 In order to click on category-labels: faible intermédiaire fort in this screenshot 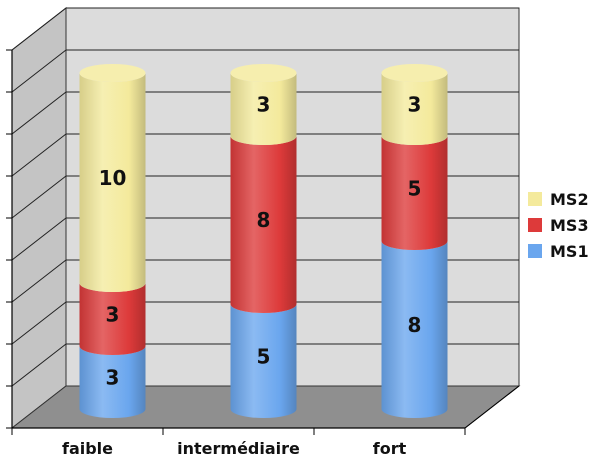, I will do `click(234, 448)`.